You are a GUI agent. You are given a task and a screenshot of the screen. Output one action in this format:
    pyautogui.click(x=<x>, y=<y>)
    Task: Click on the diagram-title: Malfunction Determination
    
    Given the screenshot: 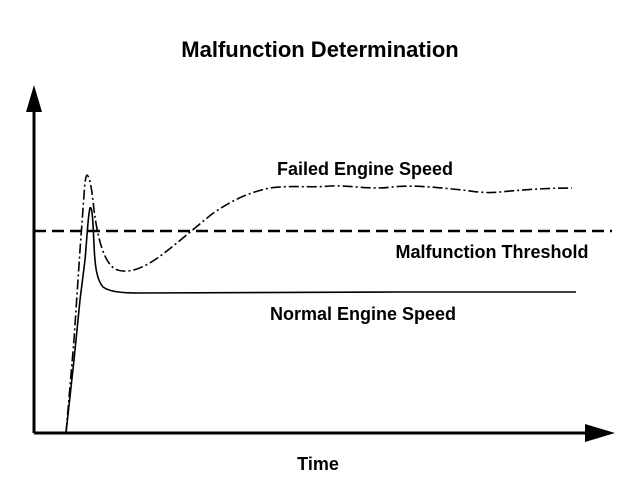 What is the action you would take?
    pyautogui.click(x=319, y=49)
    